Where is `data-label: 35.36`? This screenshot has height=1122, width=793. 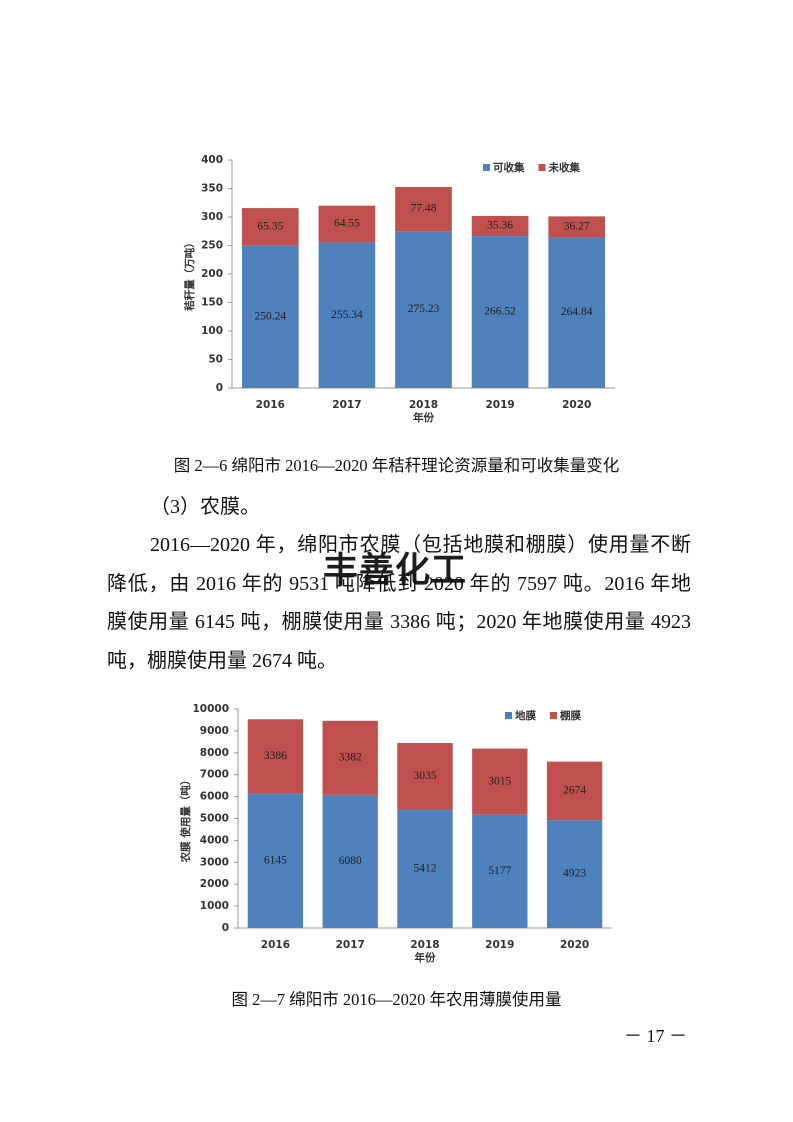
data-label: 35.36 is located at coordinates (500, 226).